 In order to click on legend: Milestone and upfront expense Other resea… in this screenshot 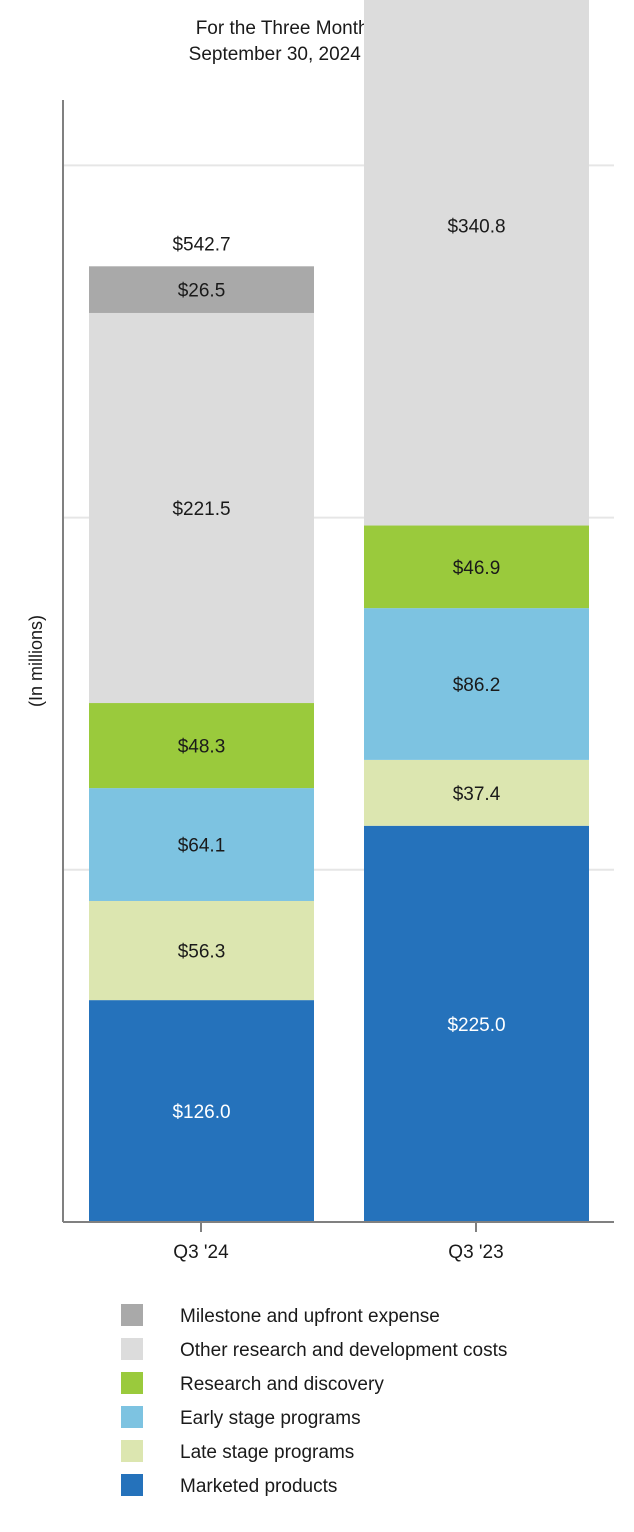, I will do `click(314, 1400)`.